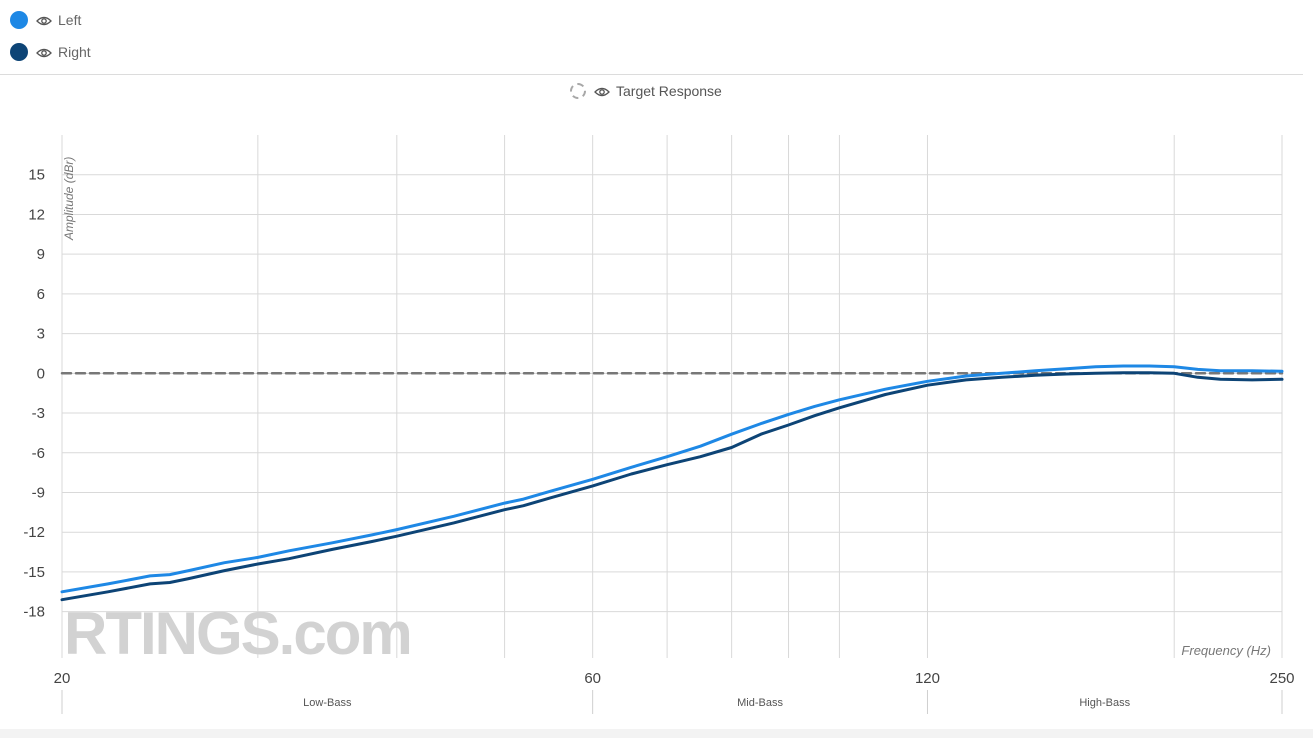  What do you see at coordinates (34, 612) in the screenshot?
I see `y-tick-label: -18` at bounding box center [34, 612].